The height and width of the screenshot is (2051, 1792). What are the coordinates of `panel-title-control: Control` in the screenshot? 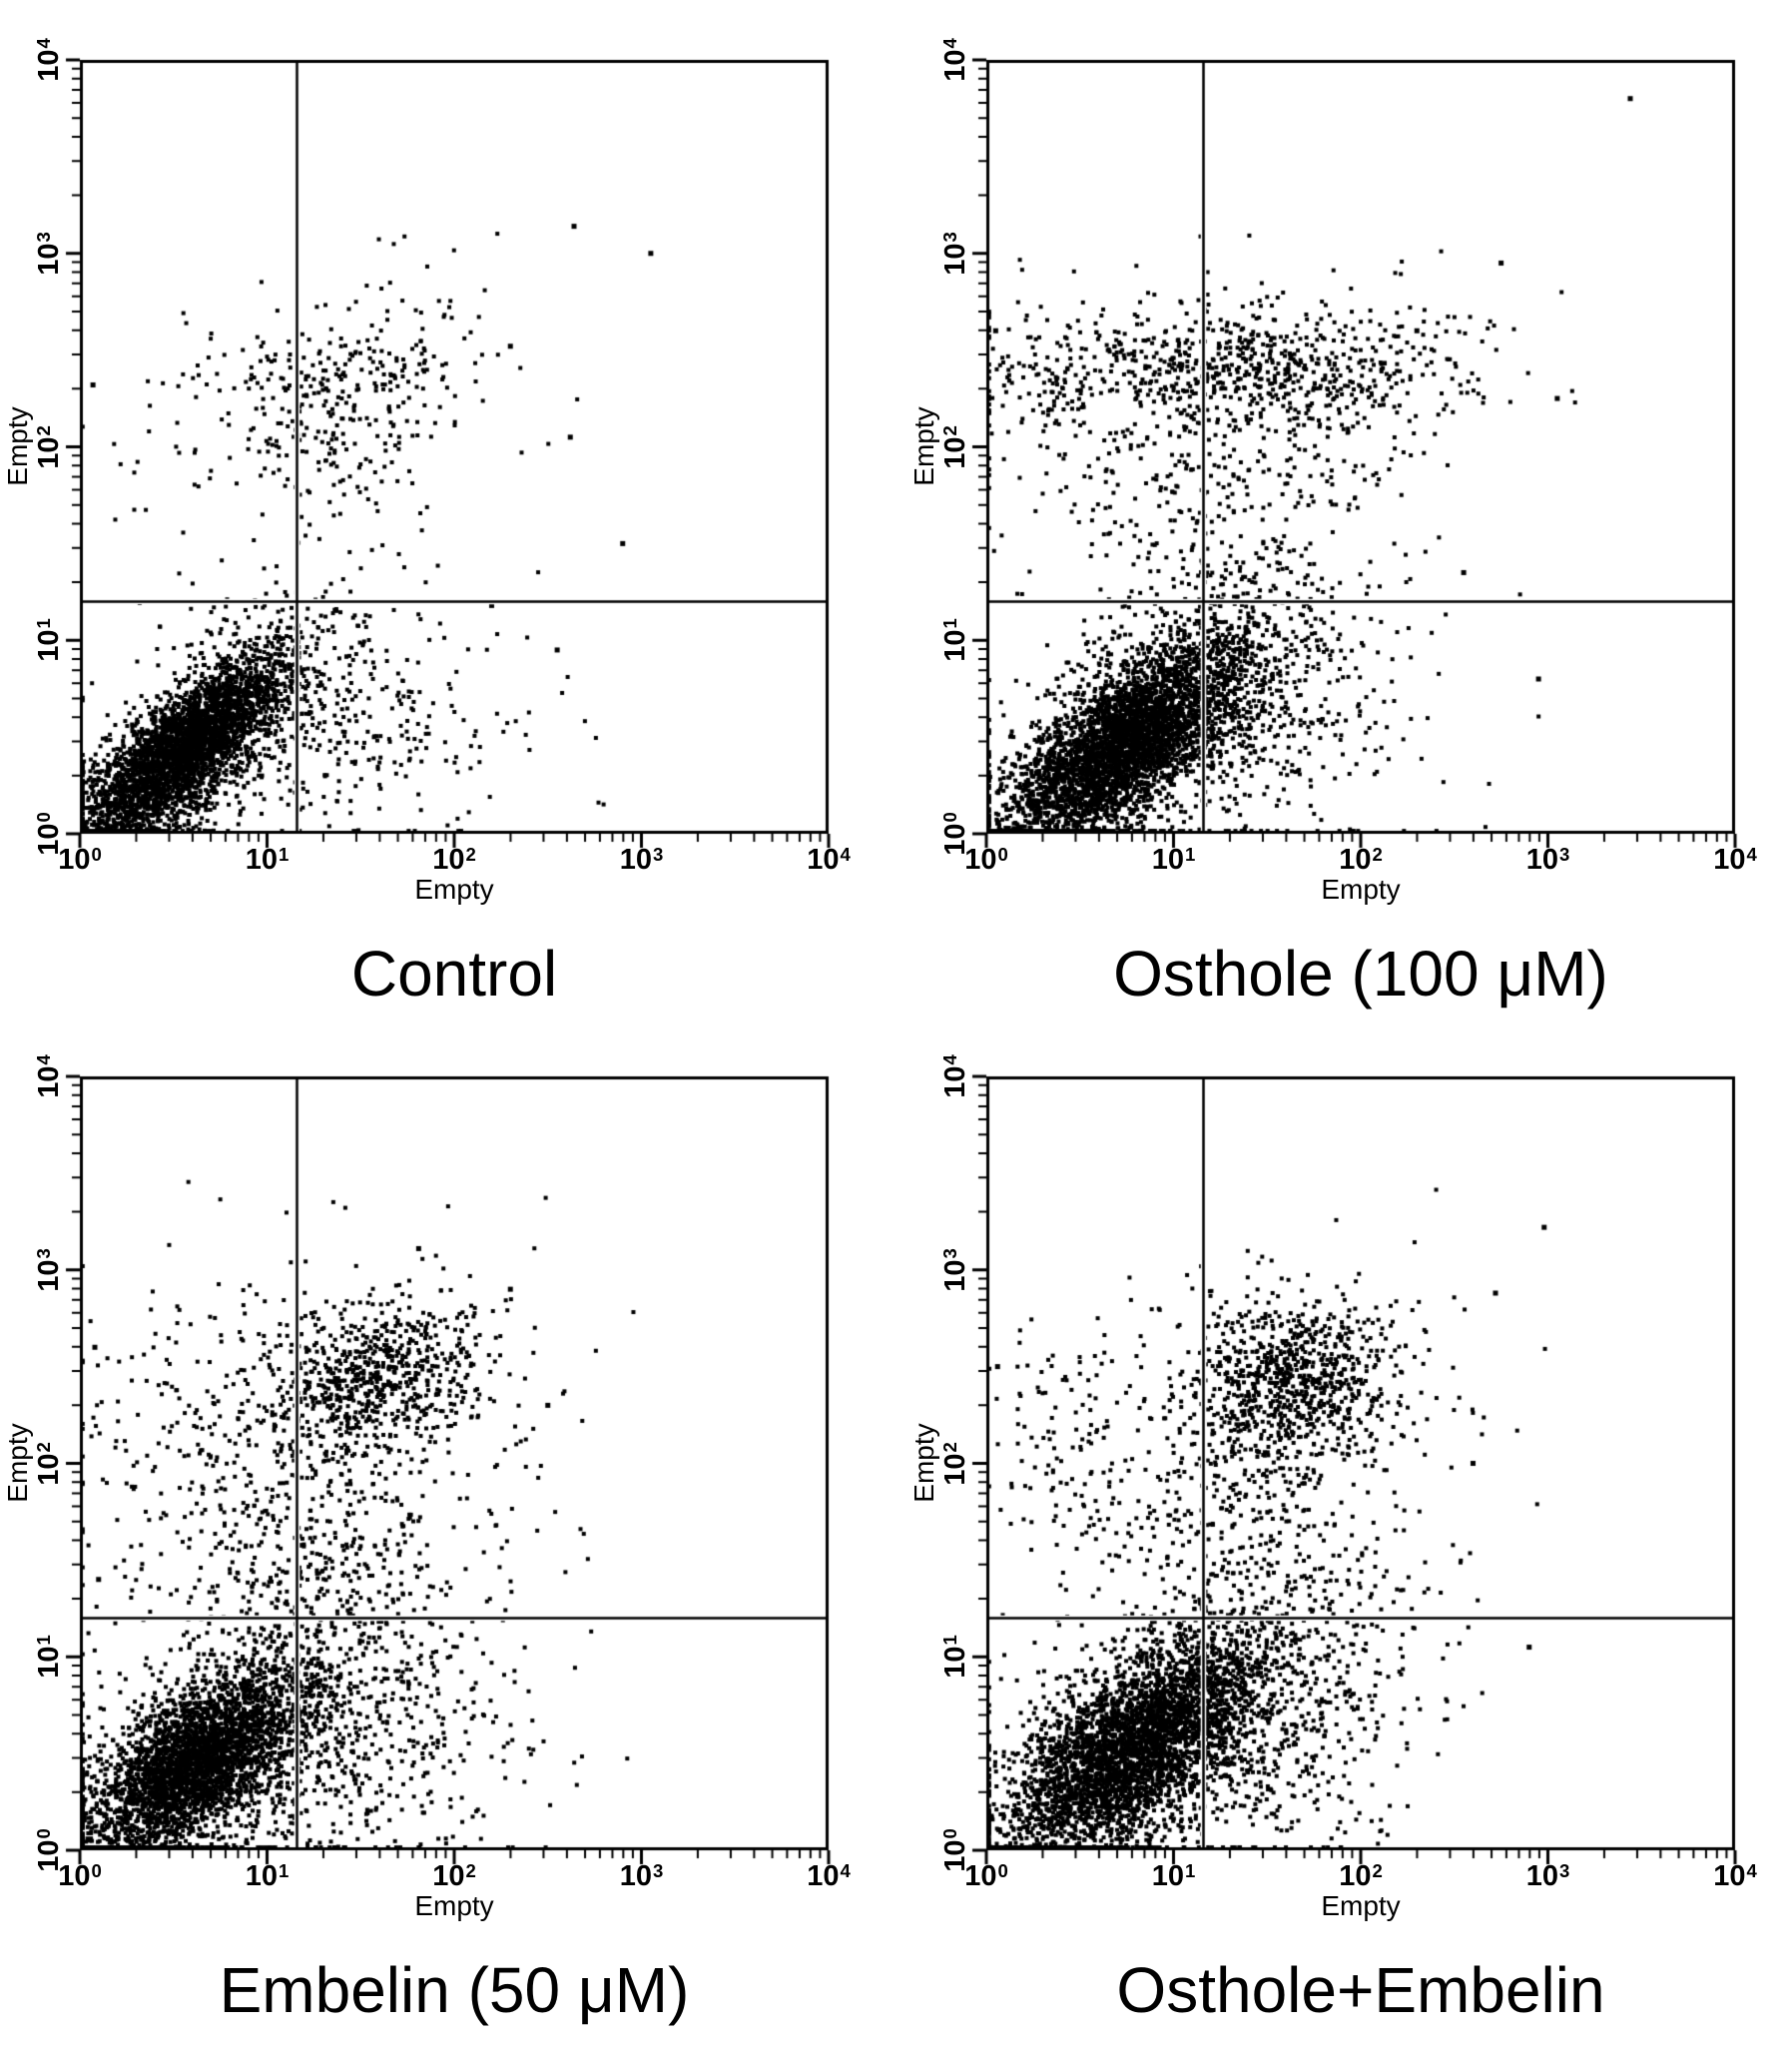 It's located at (454, 974).